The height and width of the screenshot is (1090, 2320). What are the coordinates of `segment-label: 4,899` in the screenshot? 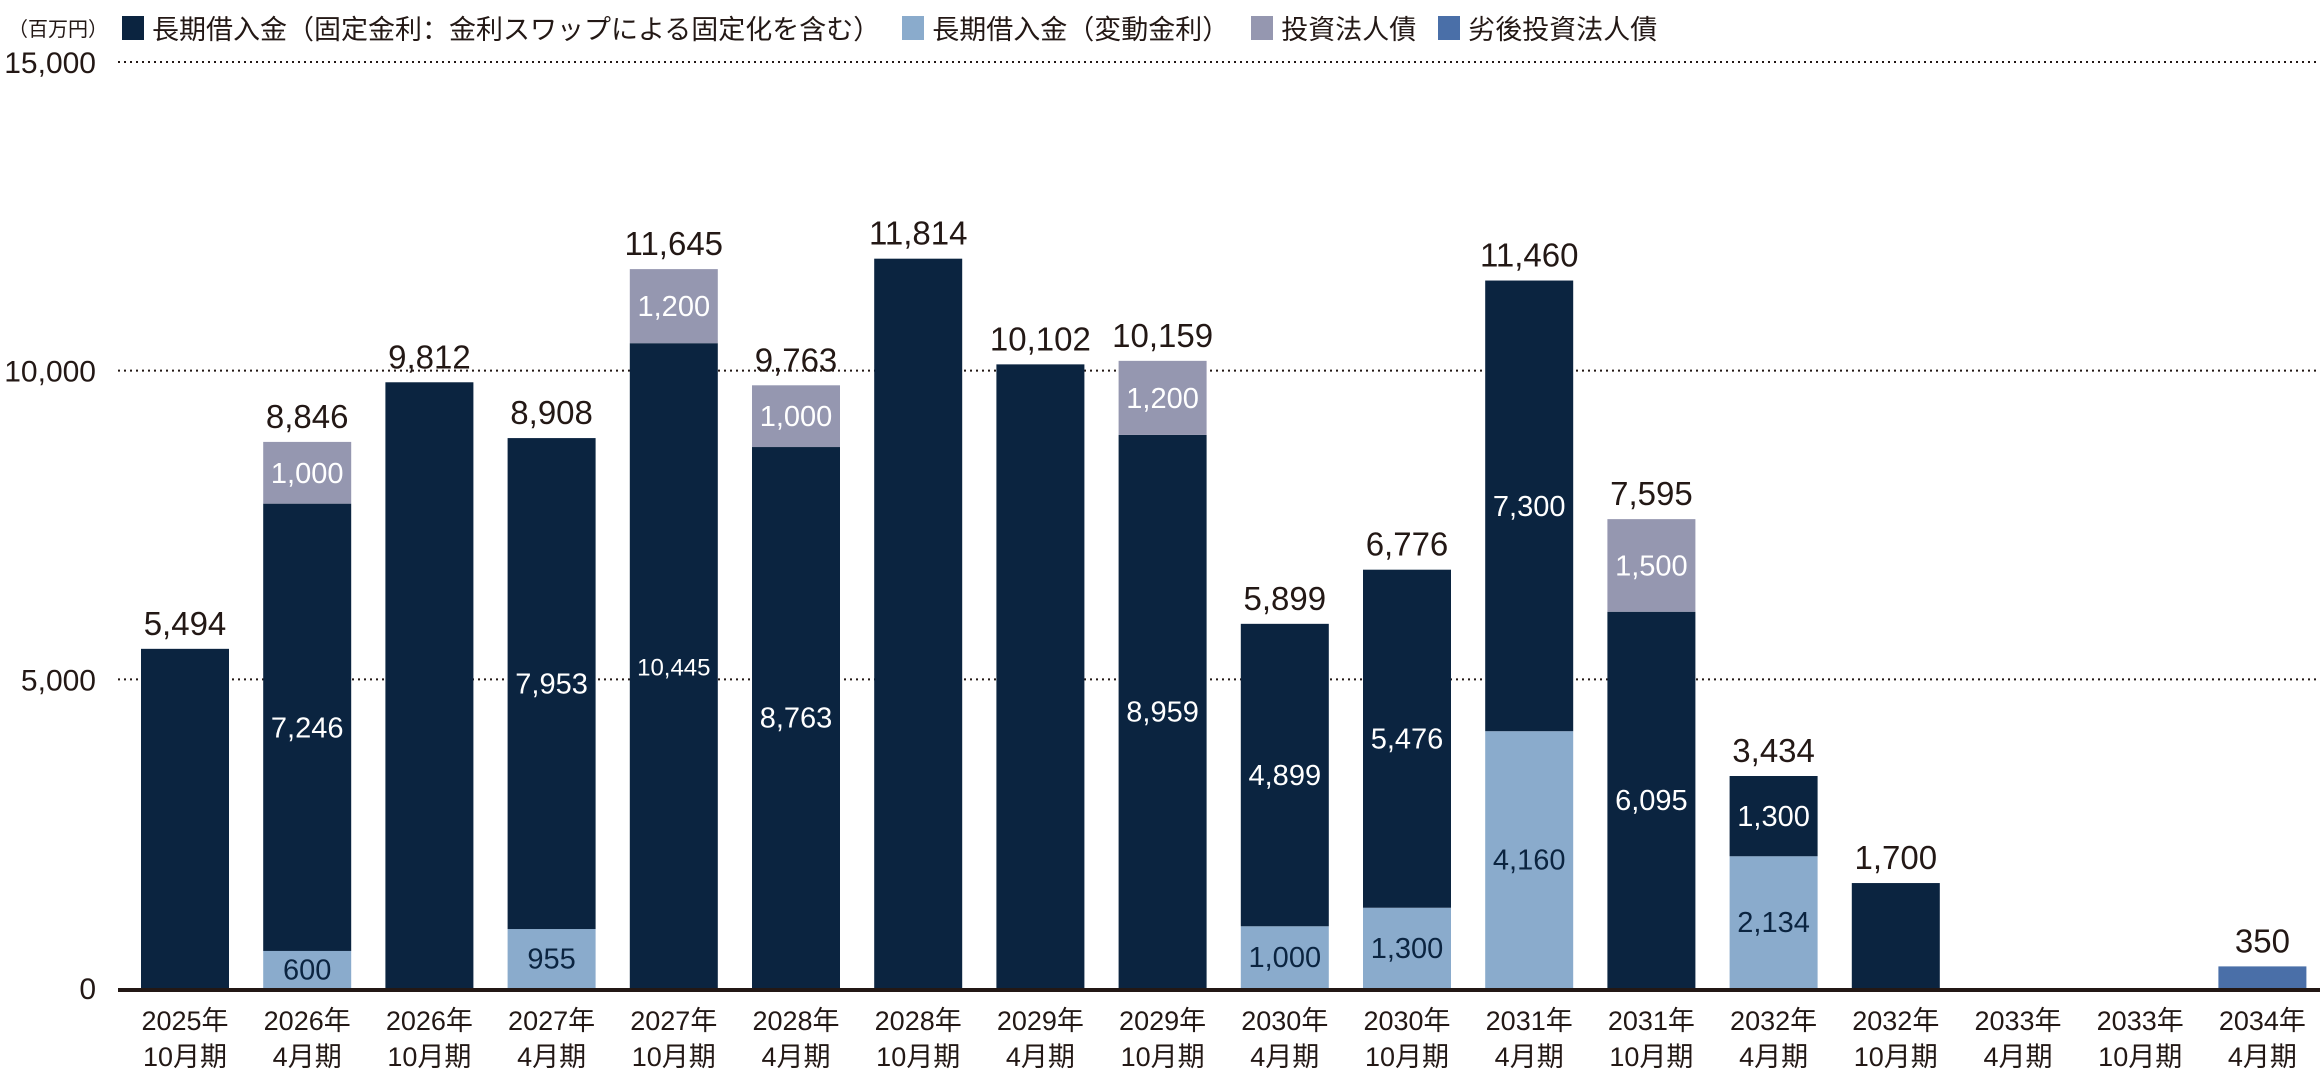 It's located at (1285, 776).